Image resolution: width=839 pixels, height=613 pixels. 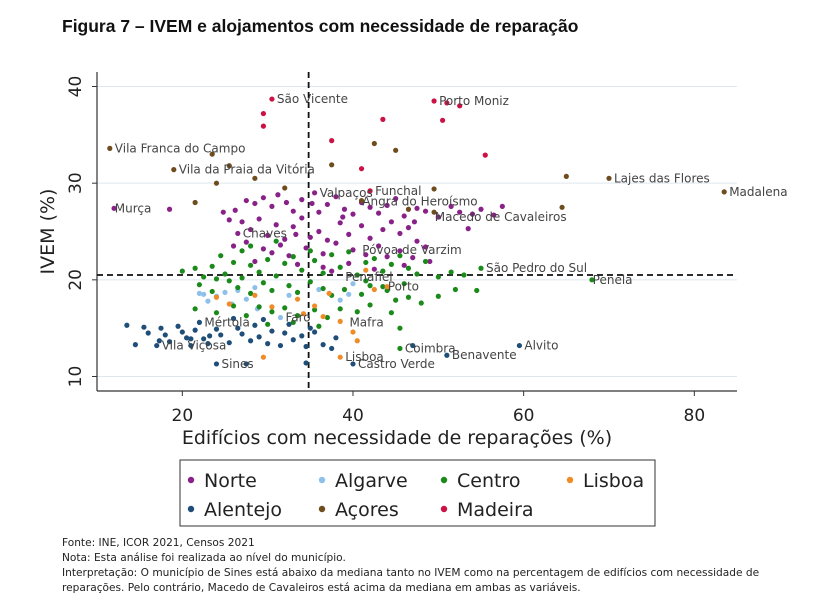 What do you see at coordinates (474, 101) in the screenshot?
I see `label-porto-moniz: Porto Moniz` at bounding box center [474, 101].